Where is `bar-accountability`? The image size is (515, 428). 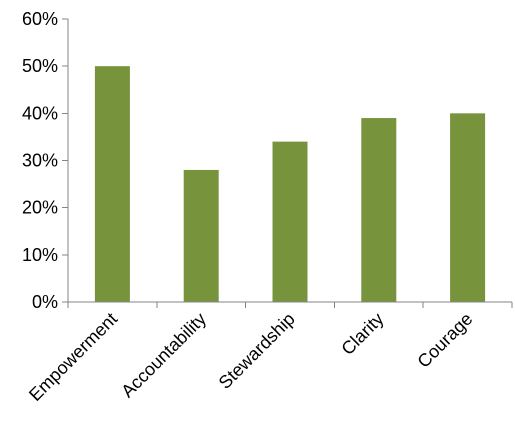 bar-accountability is located at coordinates (201, 235).